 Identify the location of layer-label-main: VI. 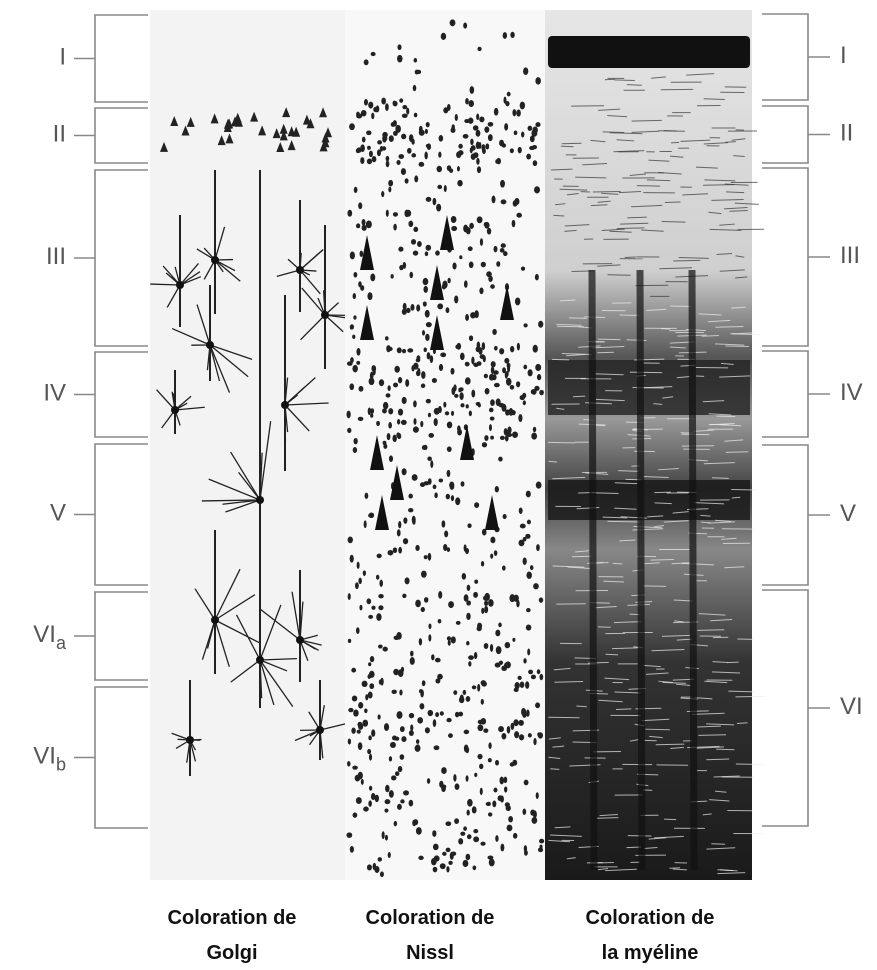
(851, 706).